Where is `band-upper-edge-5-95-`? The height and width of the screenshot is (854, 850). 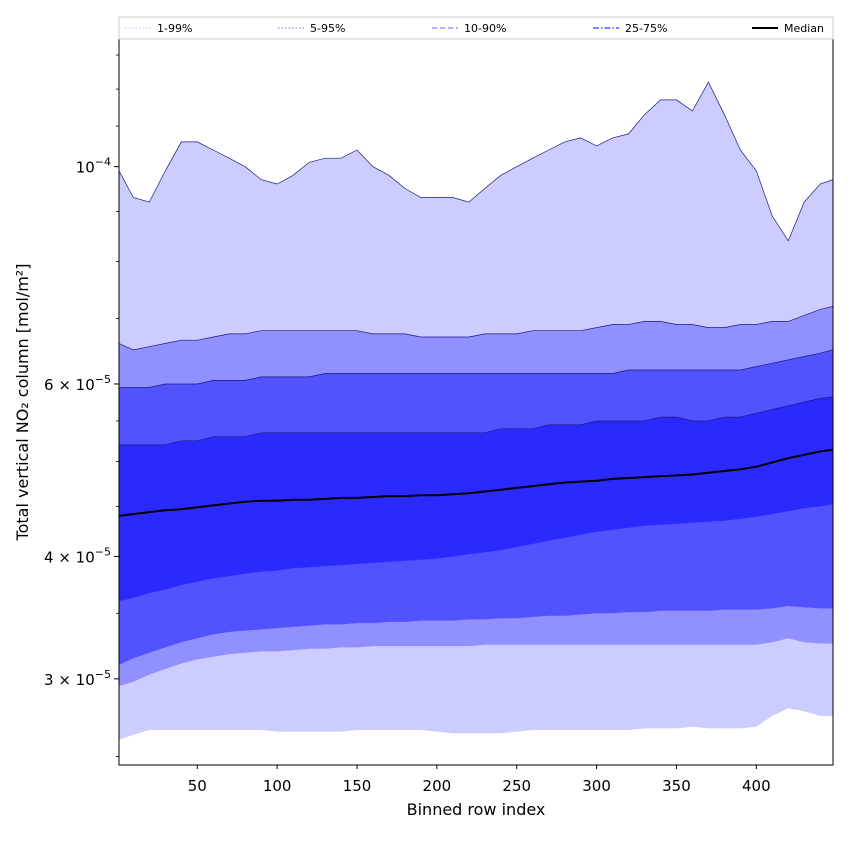
band-upper-edge-5-95- is located at coordinates (476, 328).